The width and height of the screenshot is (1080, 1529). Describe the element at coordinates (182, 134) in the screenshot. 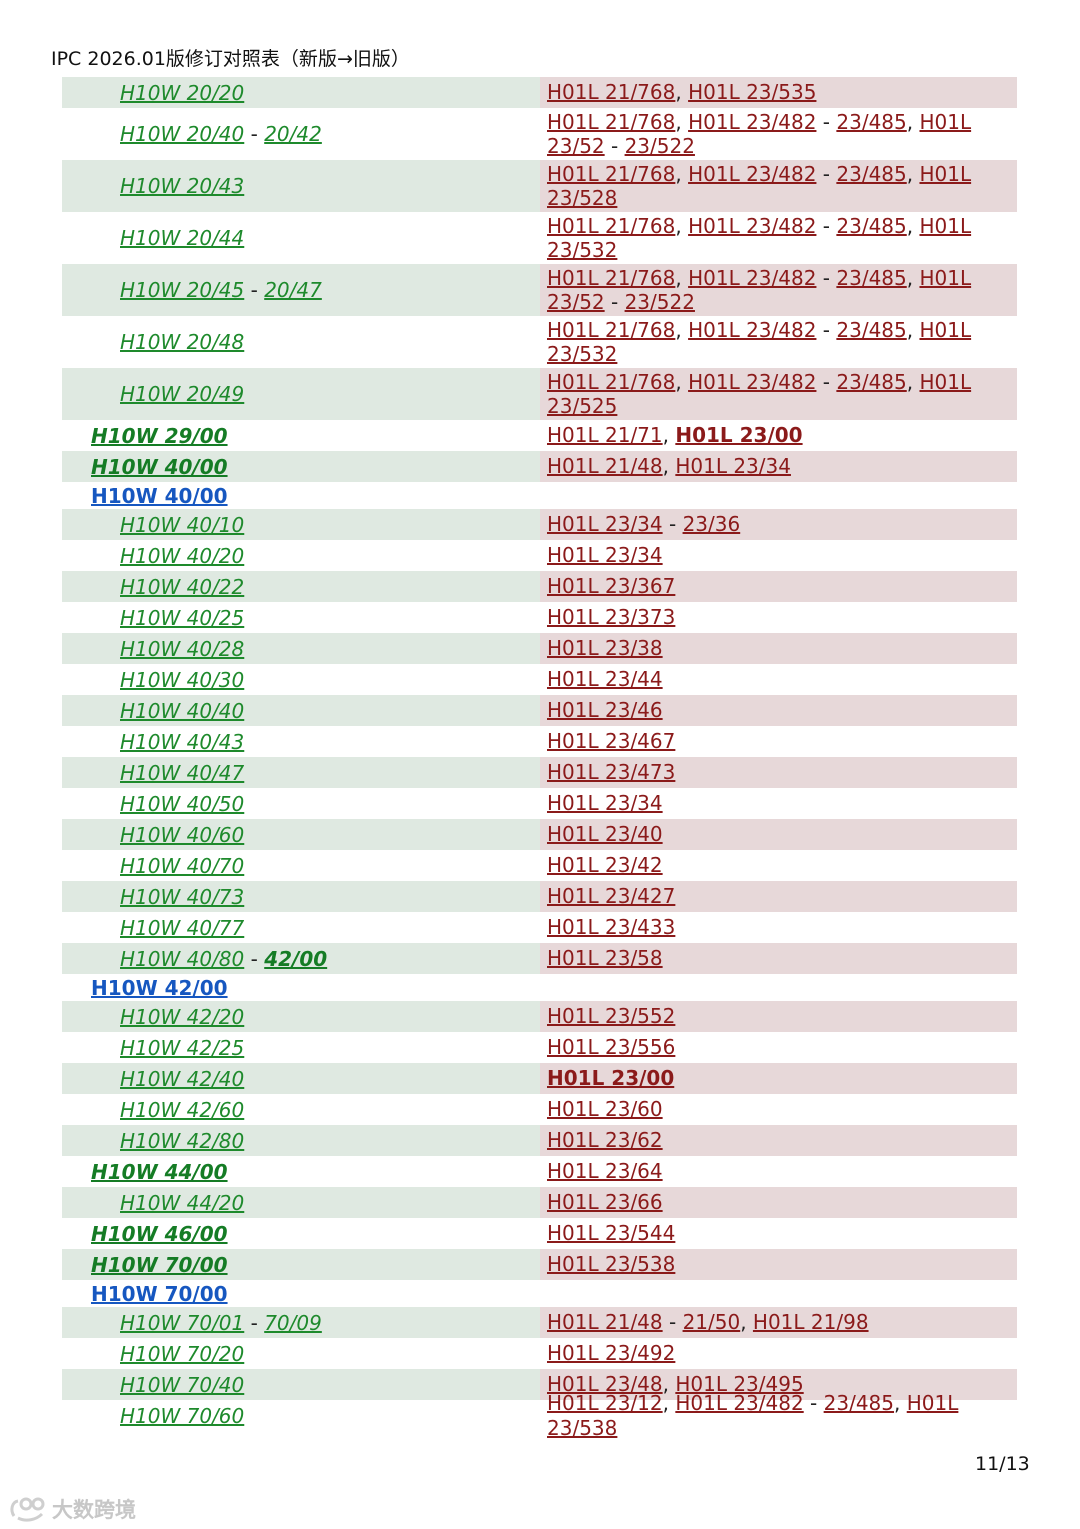

I see `new-code-link: H10W 20/40` at that location.